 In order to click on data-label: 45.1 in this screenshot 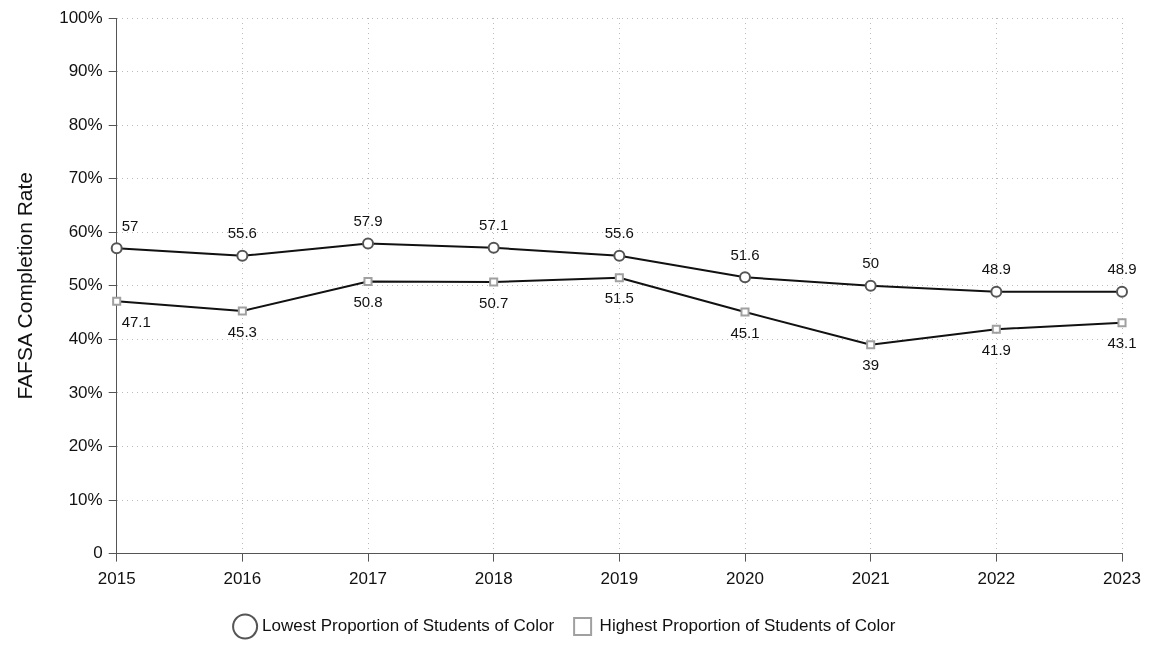, I will do `click(745, 332)`.